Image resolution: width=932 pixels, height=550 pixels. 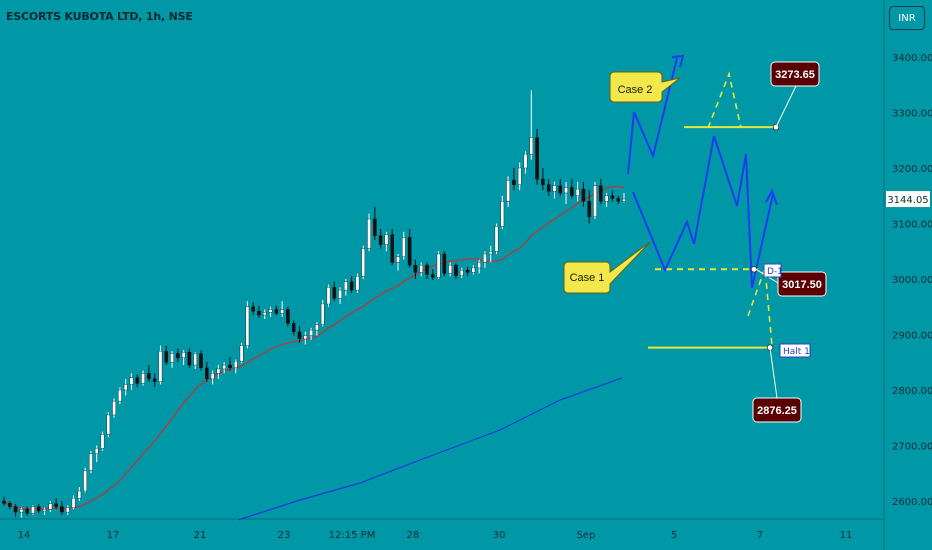 I want to click on last-price-label: 3144.05, so click(x=907, y=200).